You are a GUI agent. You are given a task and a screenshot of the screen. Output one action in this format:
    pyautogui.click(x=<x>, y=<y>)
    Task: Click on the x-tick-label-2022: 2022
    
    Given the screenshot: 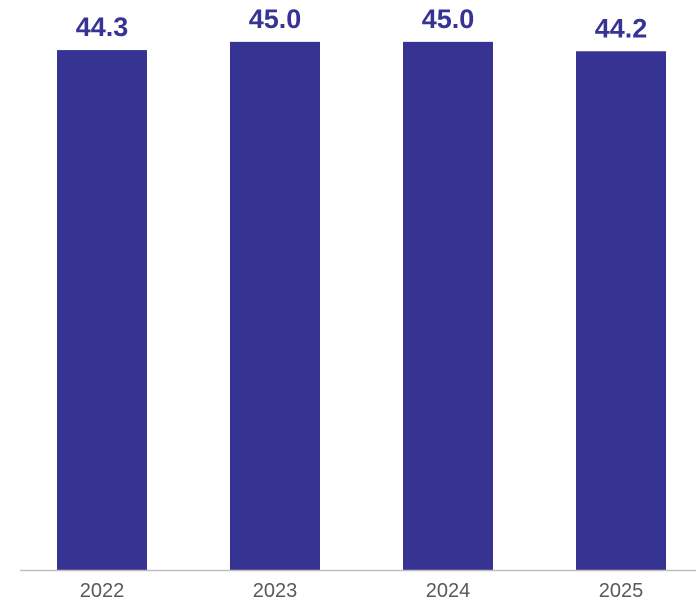 What is the action you would take?
    pyautogui.click(x=102, y=591)
    